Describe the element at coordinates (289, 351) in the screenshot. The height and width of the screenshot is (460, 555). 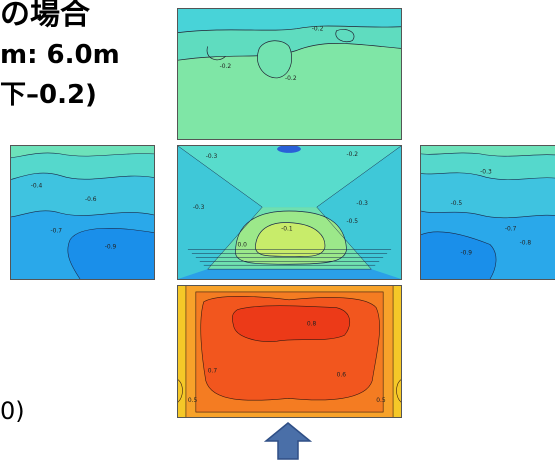
I see `contour-panel-bottom: 0.8 0.7 0.6 0.5 0.5` at that location.